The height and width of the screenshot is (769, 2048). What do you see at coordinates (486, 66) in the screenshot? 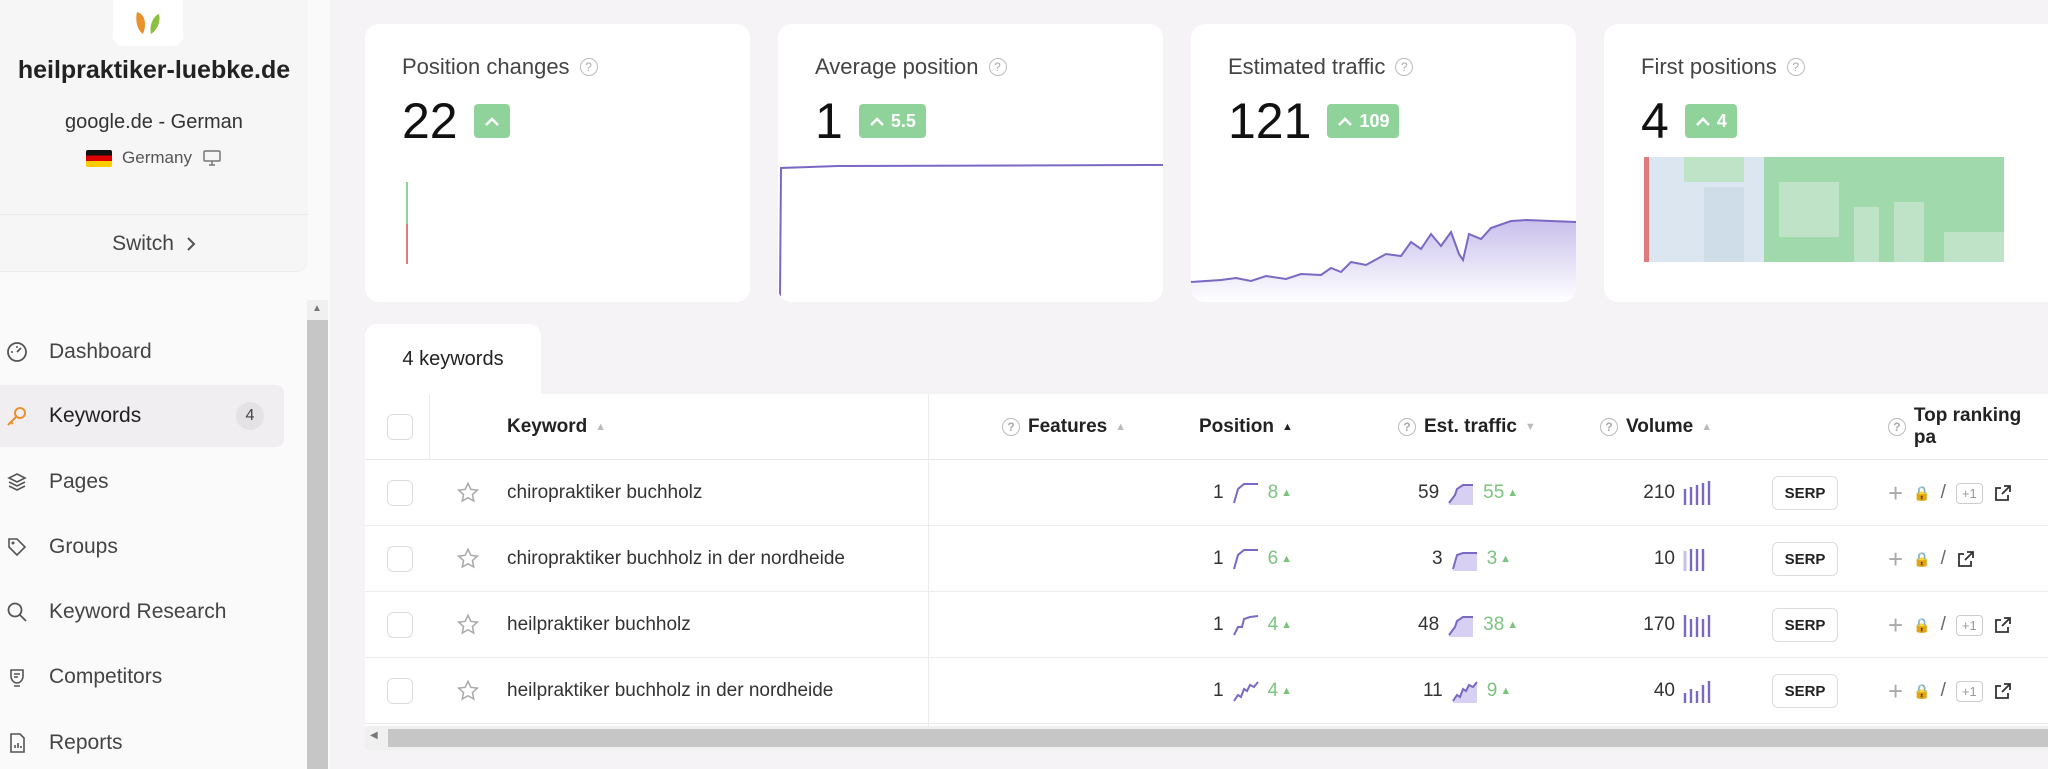
I see `card-title-text: Position changes` at bounding box center [486, 66].